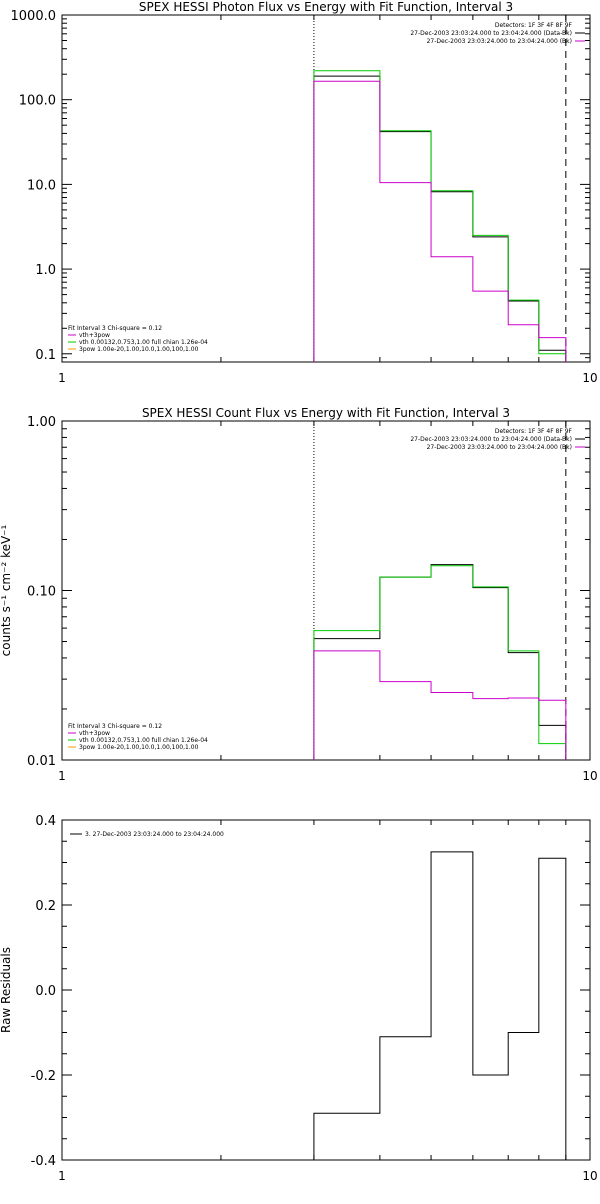 The image size is (600, 1204). Describe the element at coordinates (37, 101) in the screenshot. I see `y-tick-label: 100.0` at that location.